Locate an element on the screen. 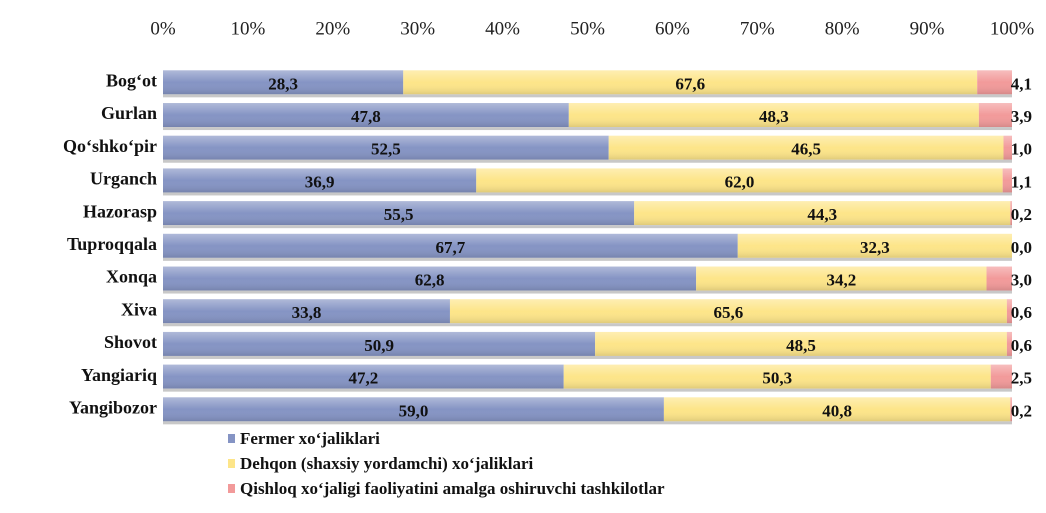  data-label: 55,5 is located at coordinates (399, 214).